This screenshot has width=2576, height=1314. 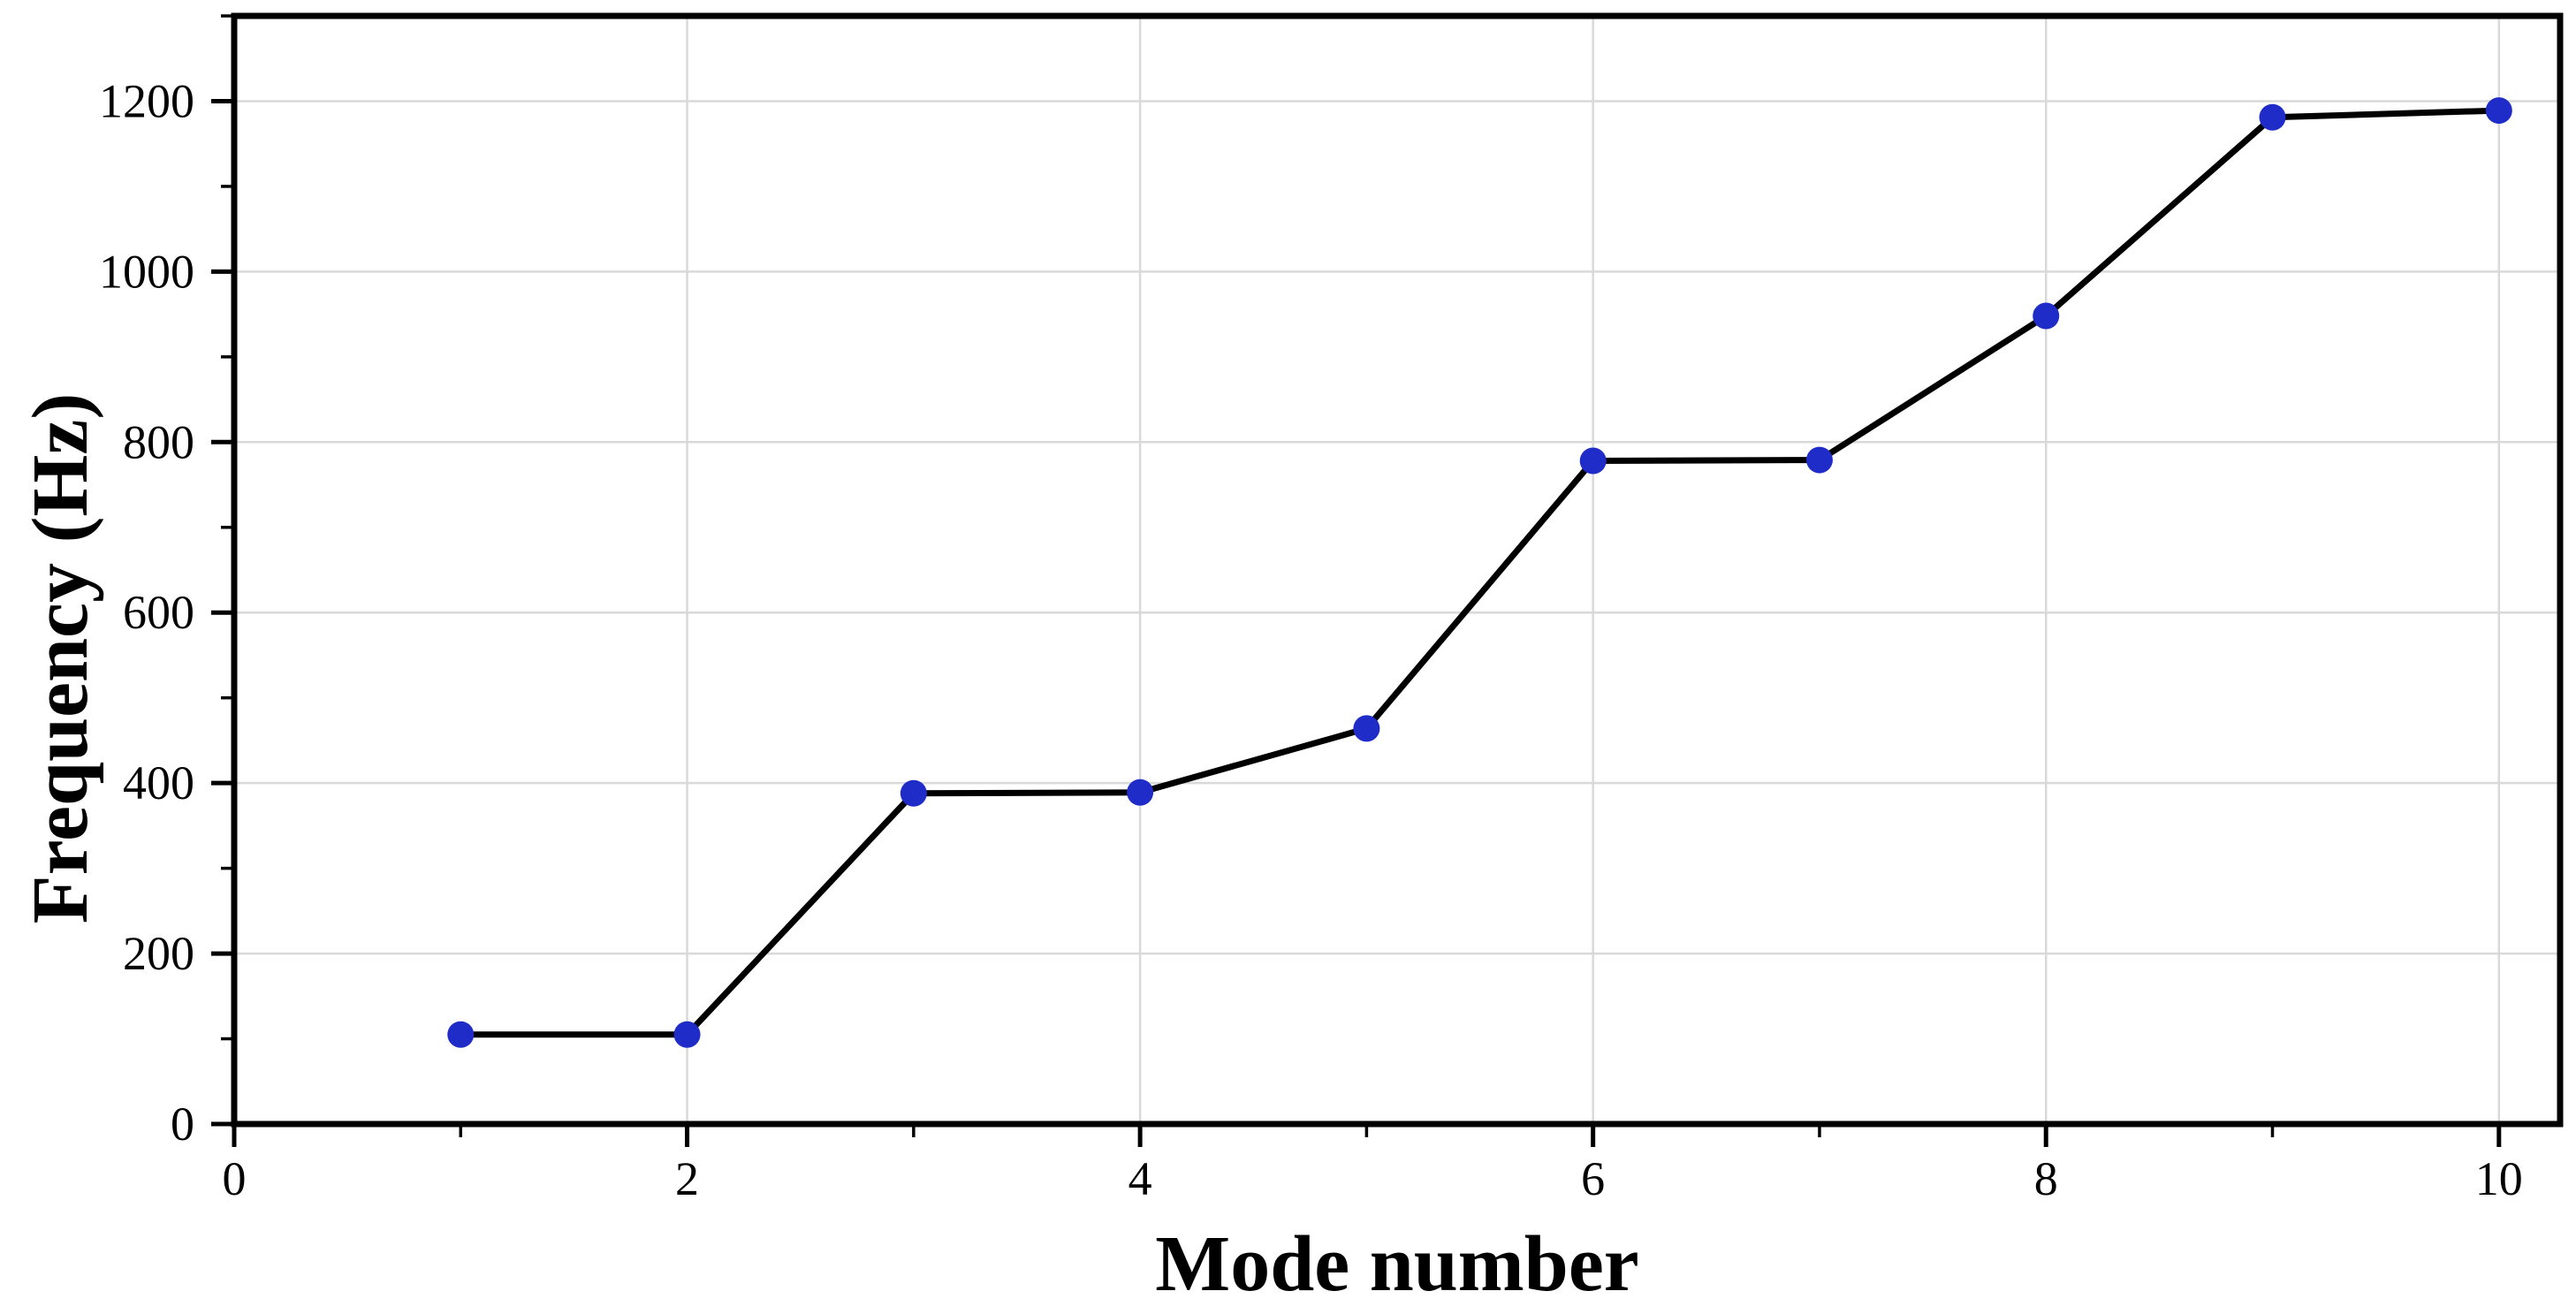 What do you see at coordinates (158, 782) in the screenshot?
I see `y-tick-label: 400` at bounding box center [158, 782].